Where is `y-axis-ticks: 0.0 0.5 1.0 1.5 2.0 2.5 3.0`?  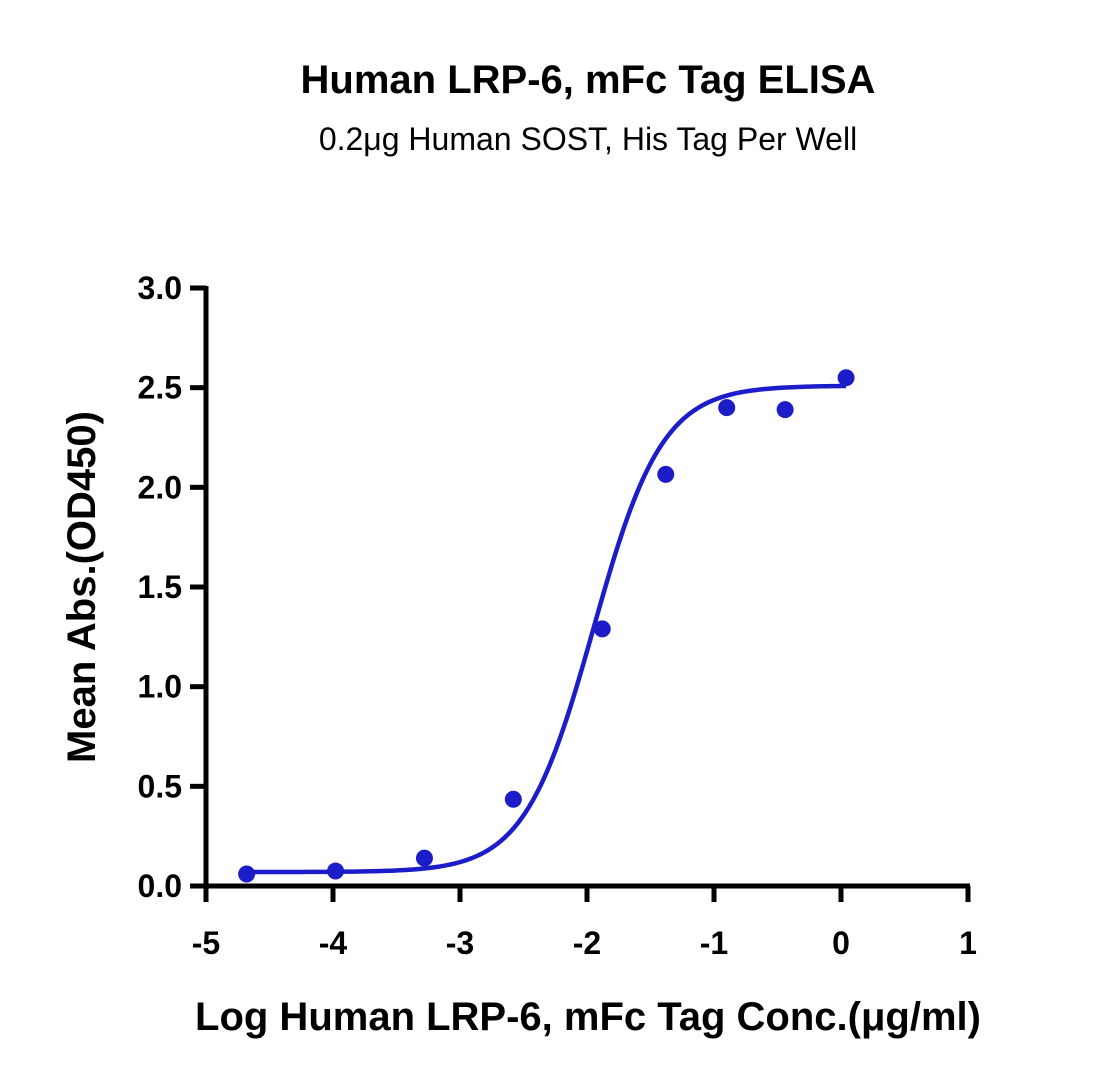 y-axis-ticks: 0.0 0.5 1.0 1.5 2.0 2.5 3.0 is located at coordinates (172, 587).